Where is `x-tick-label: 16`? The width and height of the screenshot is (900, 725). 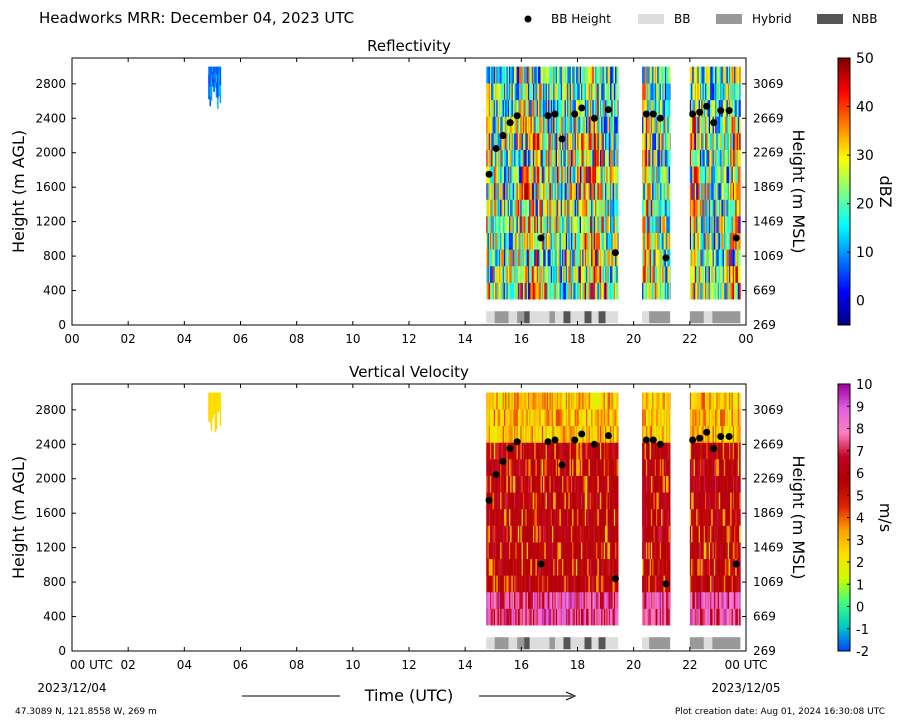
x-tick-label: 16 is located at coordinates (521, 665).